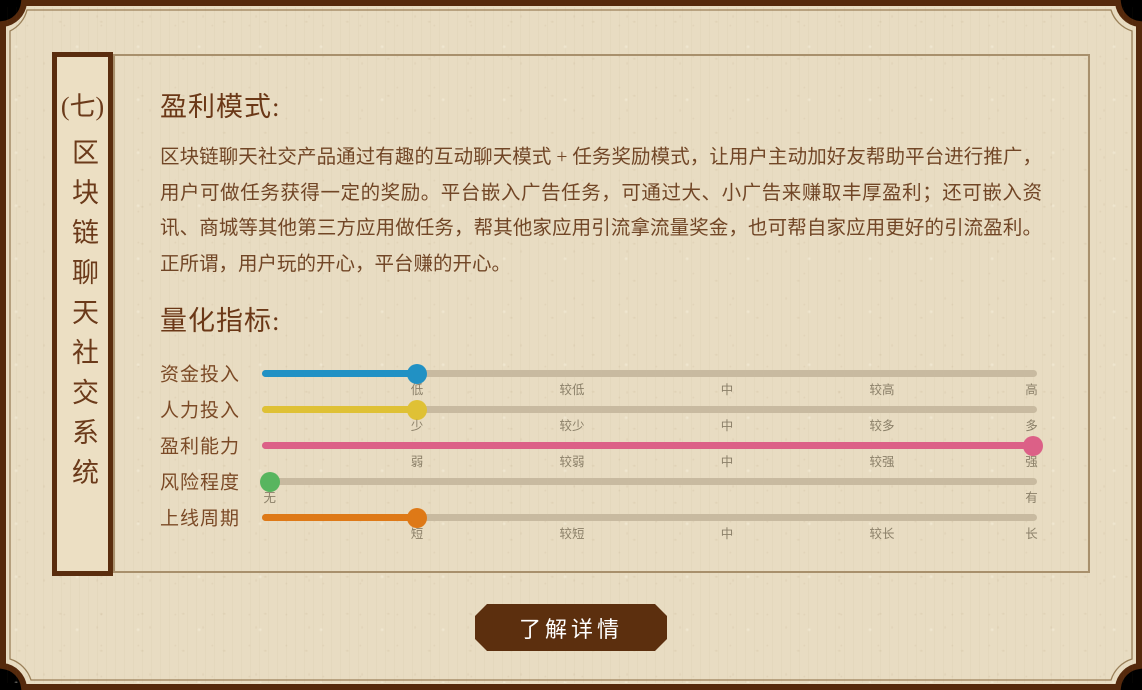 Image resolution: width=1142 pixels, height=690 pixels. I want to click on slider-track: 无有, so click(648, 488).